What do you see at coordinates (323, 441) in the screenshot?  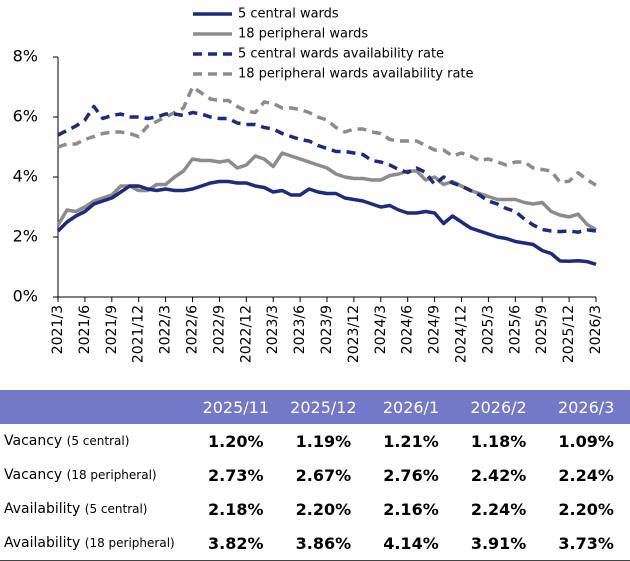 I see `table-cell: 1.19%` at bounding box center [323, 441].